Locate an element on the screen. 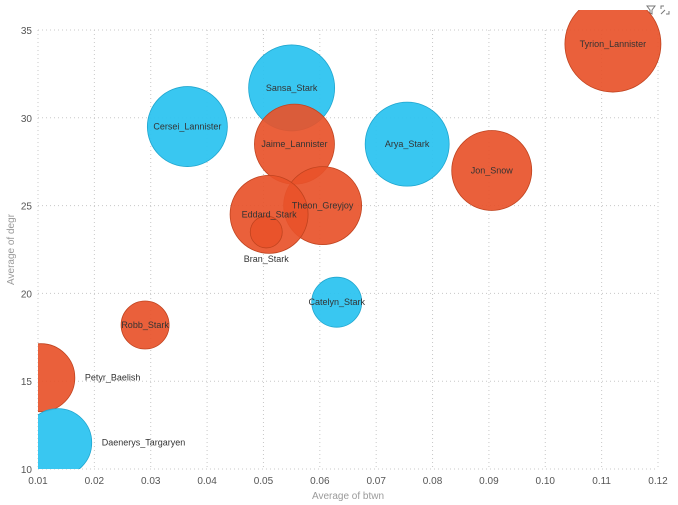 Image resolution: width=678 pixels, height=505 pixels. x-tick-label: 0.01 is located at coordinates (38, 481).